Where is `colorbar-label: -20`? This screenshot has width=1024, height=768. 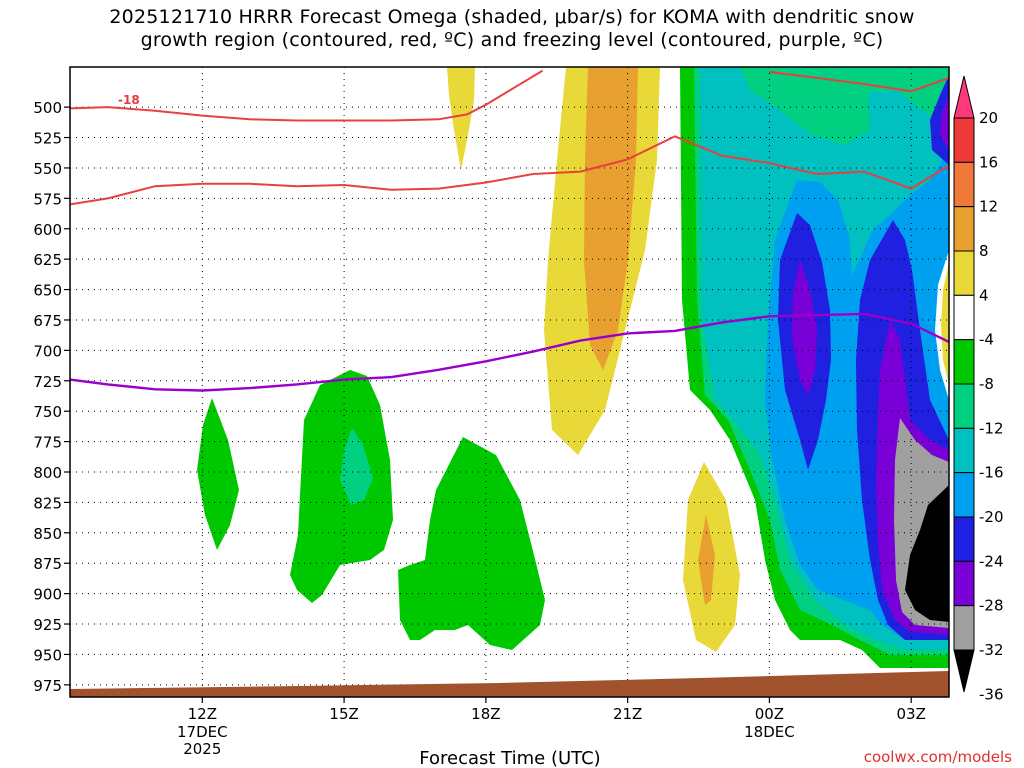
colorbar-label: -20 is located at coordinates (991, 517).